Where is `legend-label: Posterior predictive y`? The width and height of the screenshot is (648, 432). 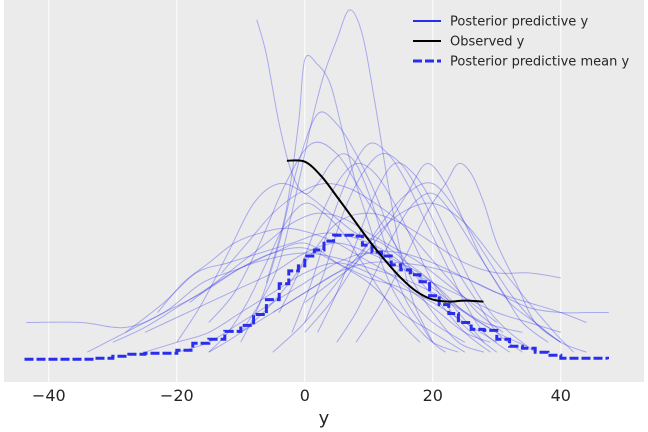
legend-label: Posterior predictive y is located at coordinates (519, 22).